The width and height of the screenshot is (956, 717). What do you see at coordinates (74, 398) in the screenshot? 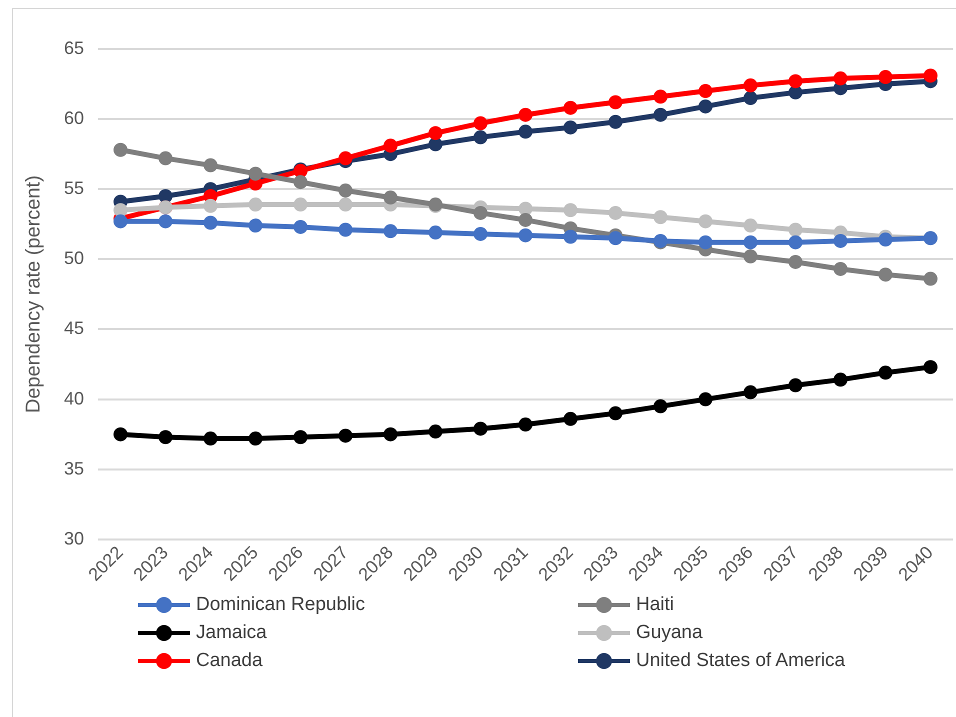
I see `y-tick-label: 40` at bounding box center [74, 398].